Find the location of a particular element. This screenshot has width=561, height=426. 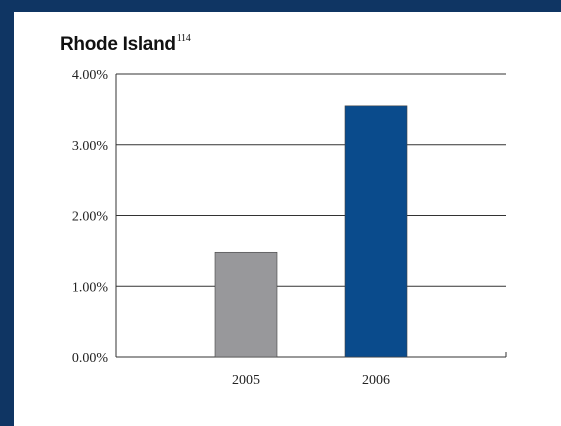

y-tick-label: 3.00% is located at coordinates (90, 146).